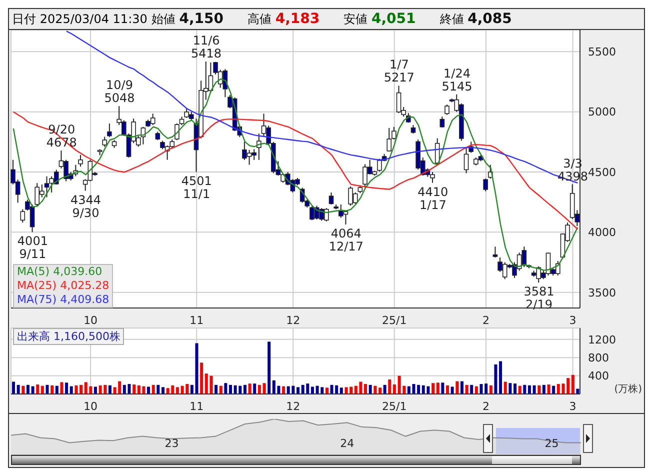 This screenshot has height=470, width=653. What do you see at coordinates (433, 198) in the screenshot?
I see `annotation: 4410 1/17` at bounding box center [433, 198].